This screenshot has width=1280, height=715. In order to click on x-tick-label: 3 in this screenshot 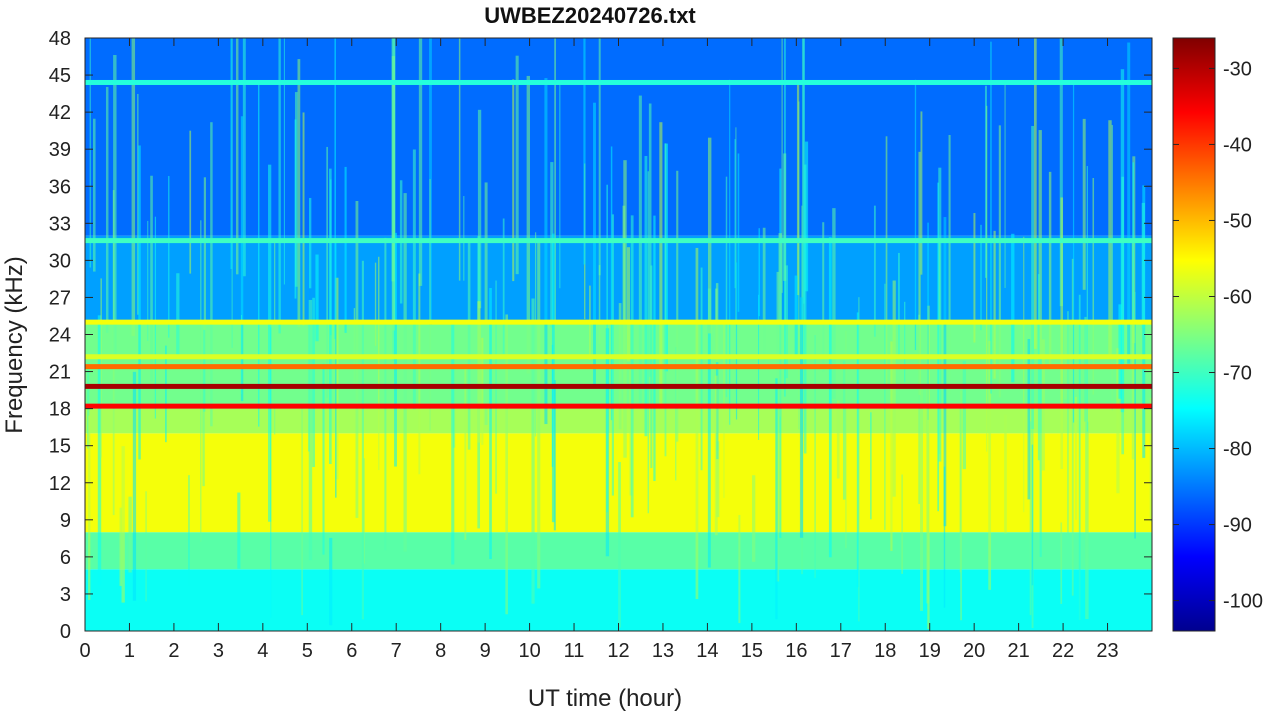, I will do `click(218, 651)`.